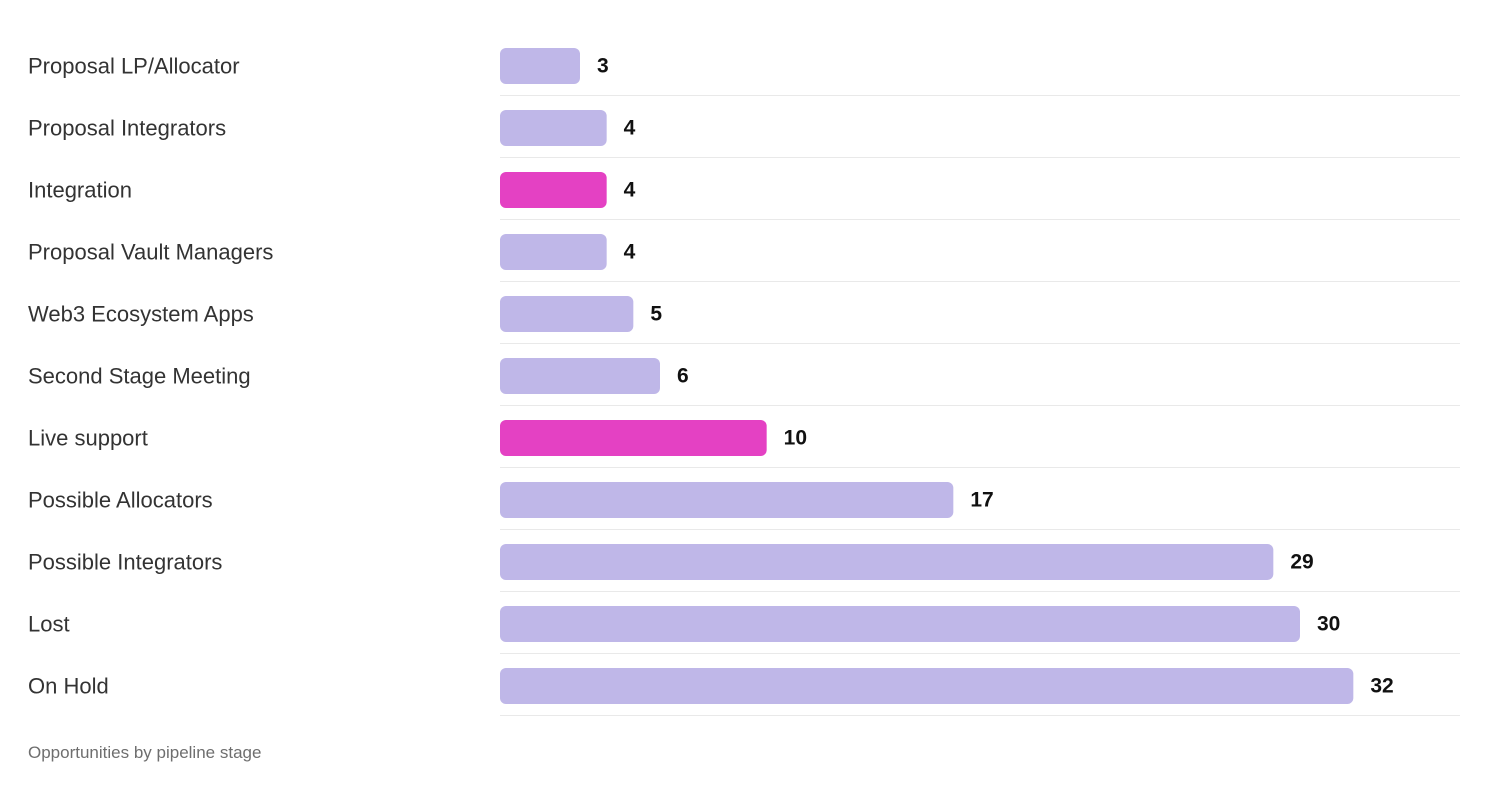  I want to click on category-label: Proposal LP/Allocator, so click(134, 66).